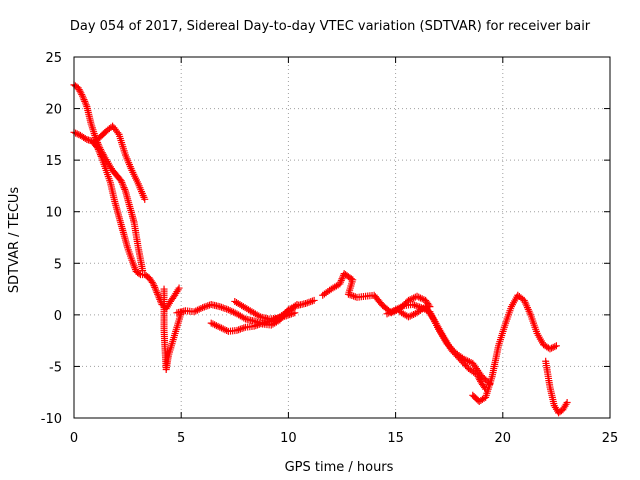  What do you see at coordinates (136, 226) in the screenshot?
I see `series-track-c` at bounding box center [136, 226].